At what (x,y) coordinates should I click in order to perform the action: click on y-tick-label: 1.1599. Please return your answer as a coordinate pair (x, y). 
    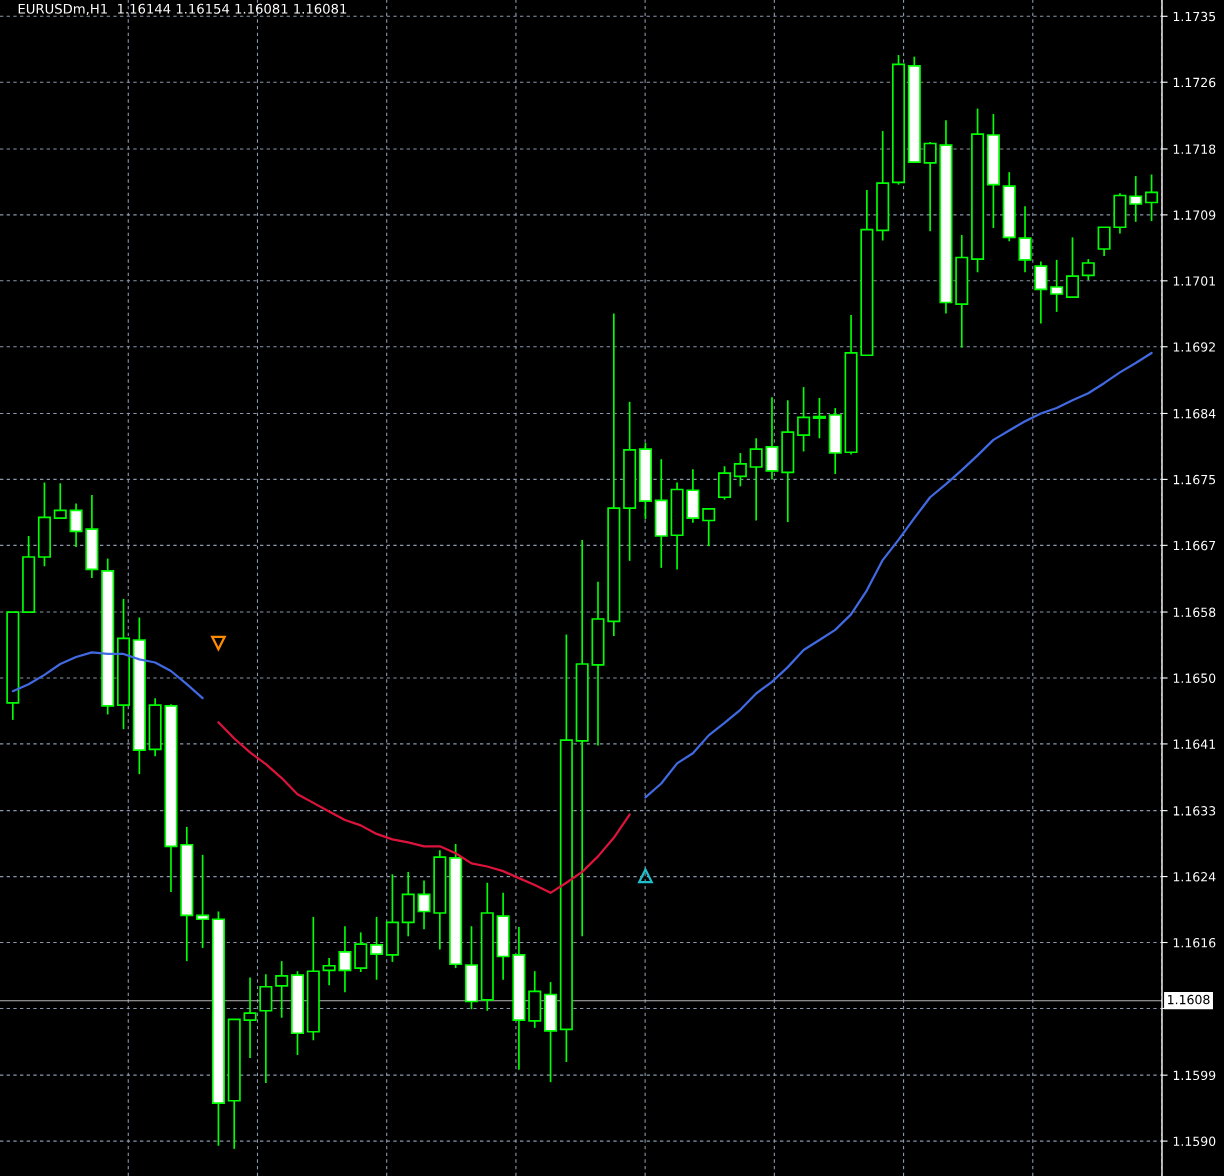
    Looking at the image, I should click on (1194, 1075).